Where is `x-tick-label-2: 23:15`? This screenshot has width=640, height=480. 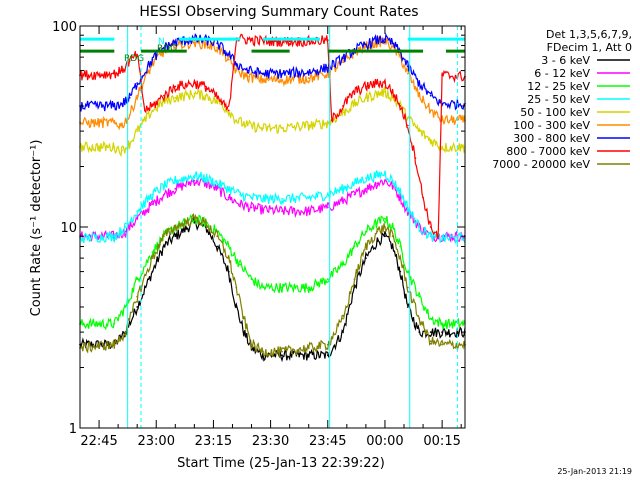 x-tick-label-2: 23:15 is located at coordinates (213, 441).